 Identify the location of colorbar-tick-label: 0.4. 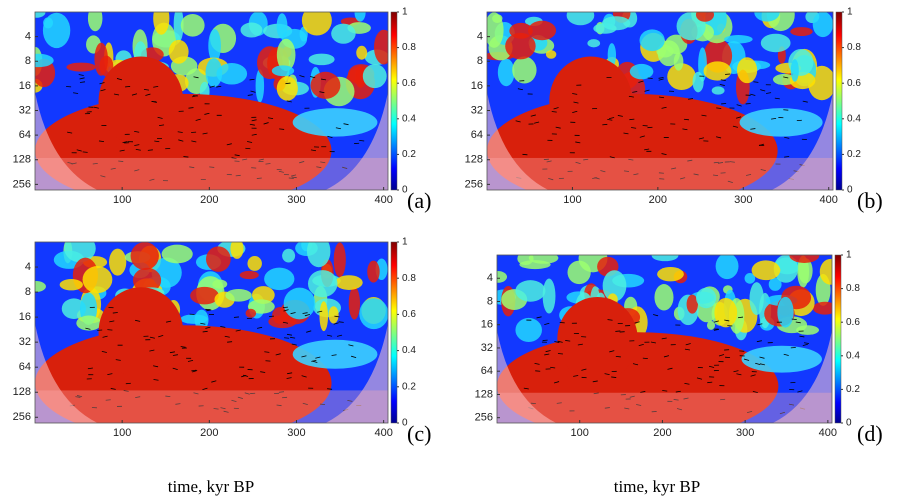
(853, 355).